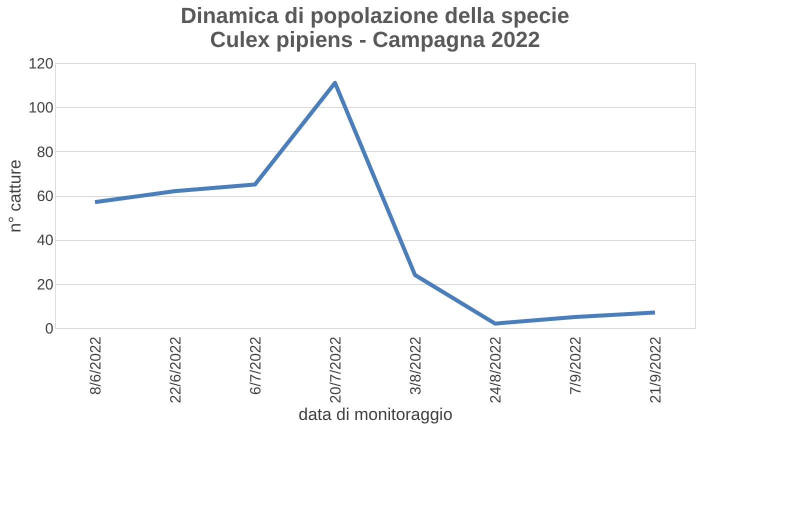  Describe the element at coordinates (176, 370) in the screenshot. I see `x-tick-label: 22/6/2022` at that location.